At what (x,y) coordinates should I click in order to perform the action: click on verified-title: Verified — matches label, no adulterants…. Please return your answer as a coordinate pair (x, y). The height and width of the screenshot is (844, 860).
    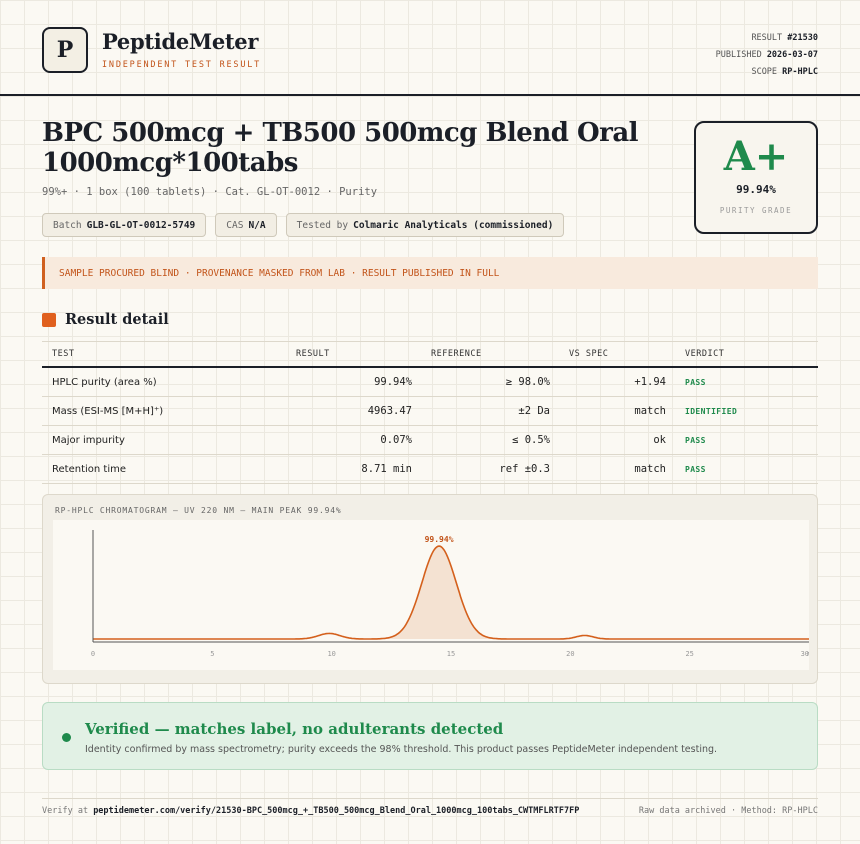
    Looking at the image, I should click on (294, 729).